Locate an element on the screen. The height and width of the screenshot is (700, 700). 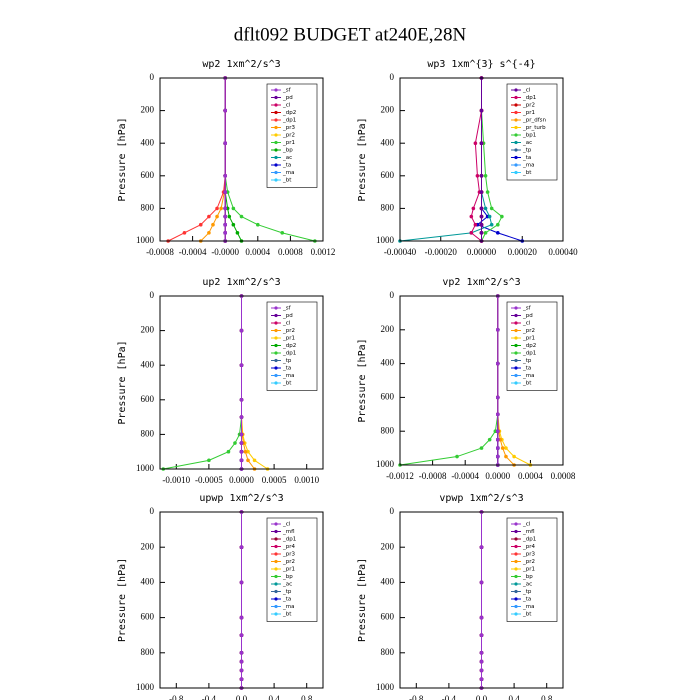
legend-label: _dp1 is located at coordinates (289, 121).